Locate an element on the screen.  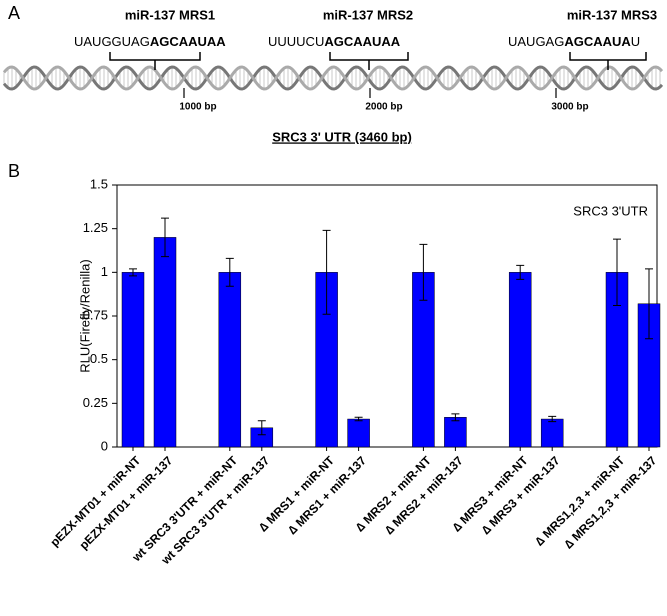
site-sequence: UAUGGUAGAGCAAUAA is located at coordinates (150, 41).